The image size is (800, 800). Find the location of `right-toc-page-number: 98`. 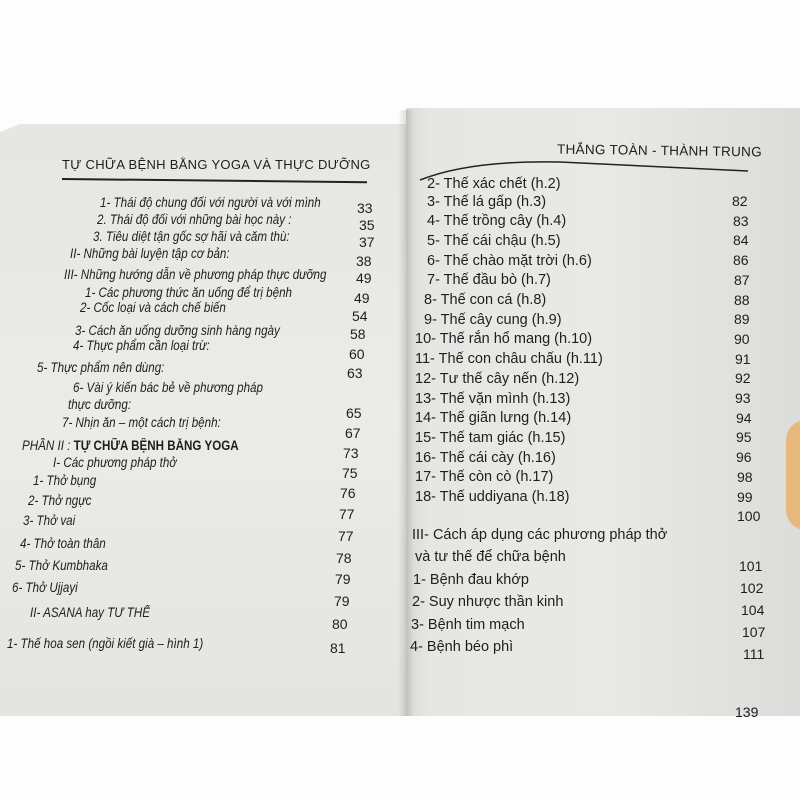

right-toc-page-number: 98 is located at coordinates (745, 476).